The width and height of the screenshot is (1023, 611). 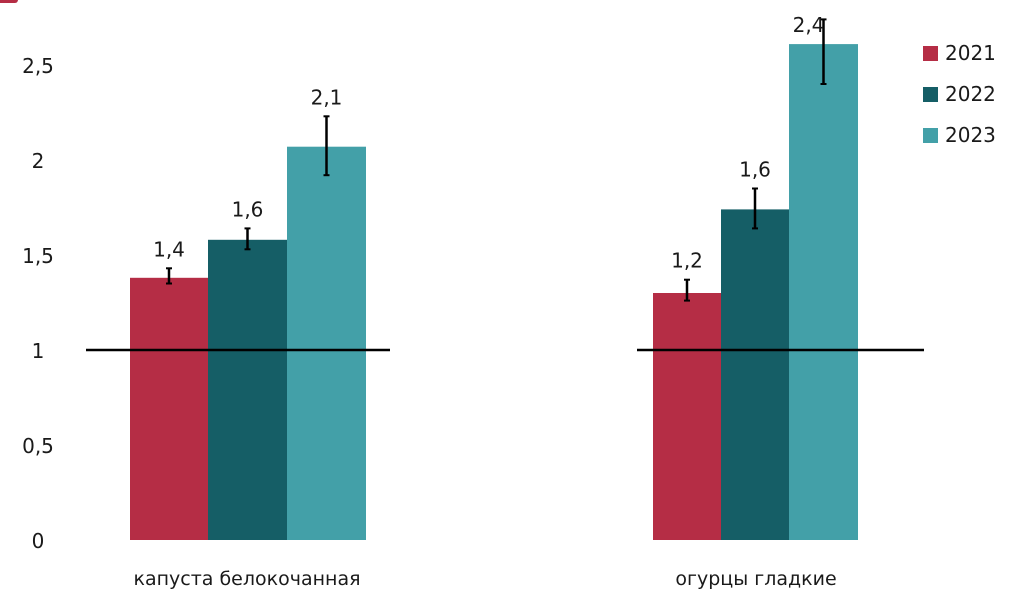 I want to click on legend-label: 2023, so click(x=970, y=135).